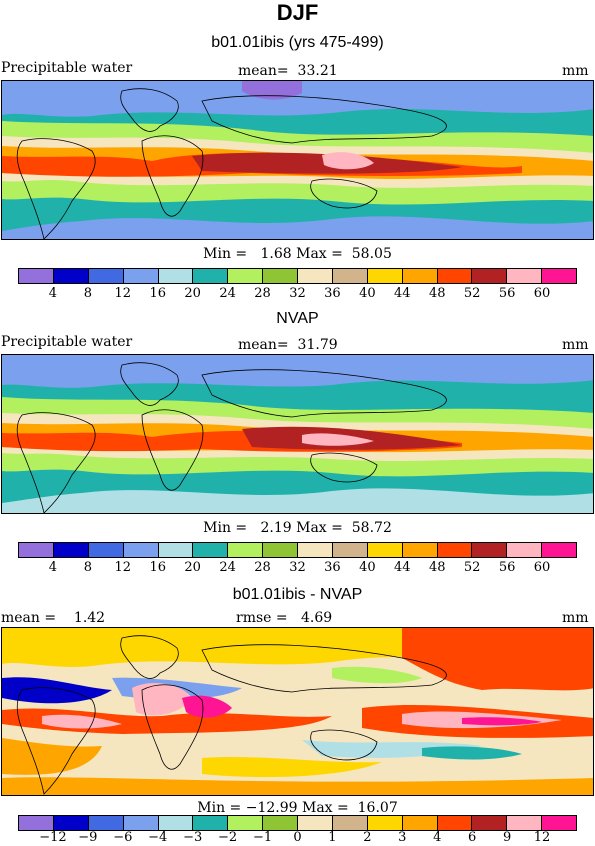 The width and height of the screenshot is (595, 846). I want to click on panel2-colorbar-ticks: 4 8 12 16 20 24 28 32 36 40 44 48 52 56 60, so click(297, 568).